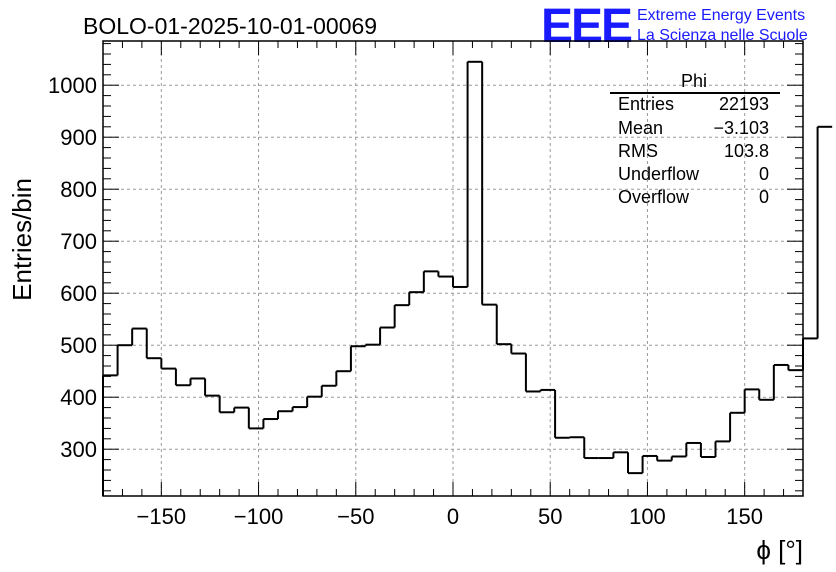  Describe the element at coordinates (647, 516) in the screenshot. I see `x-tick-label: 100` at that location.